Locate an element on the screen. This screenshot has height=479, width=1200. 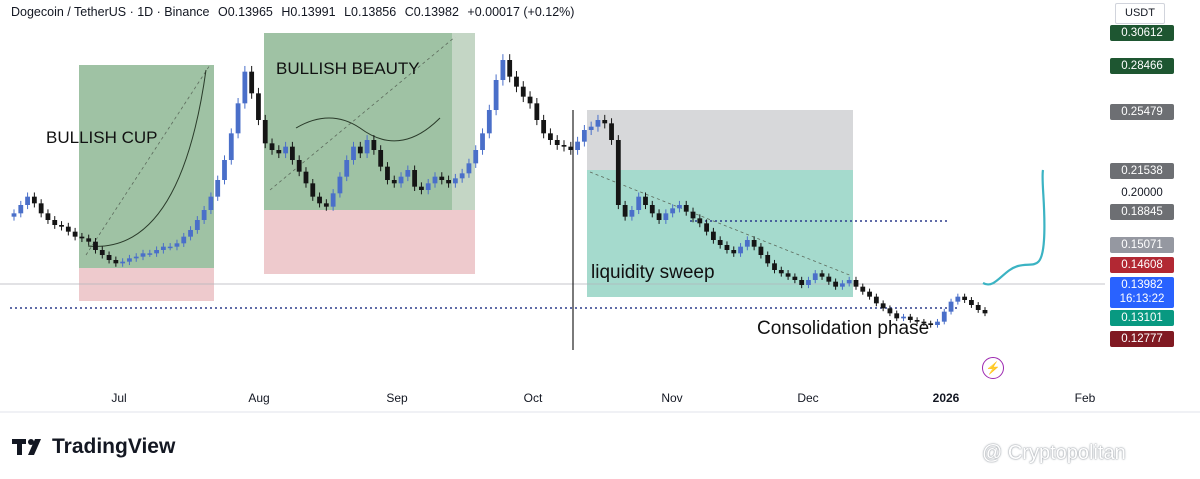
price-tag-value: 0.28466 is located at coordinates (1142, 66).